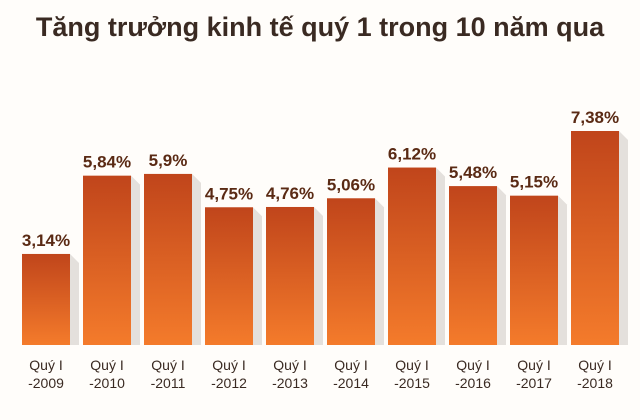 The image size is (640, 420). I want to click on x-tick-label: -2010, so click(107, 383).